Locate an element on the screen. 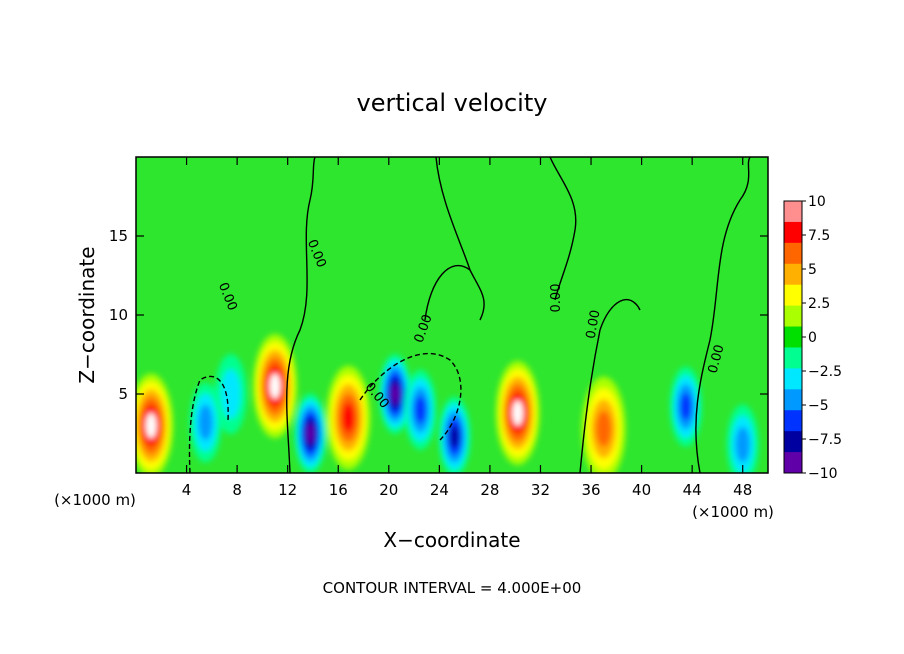 This screenshot has width=904, height=654. x-unit-right: (×1000 m) is located at coordinates (733, 512).